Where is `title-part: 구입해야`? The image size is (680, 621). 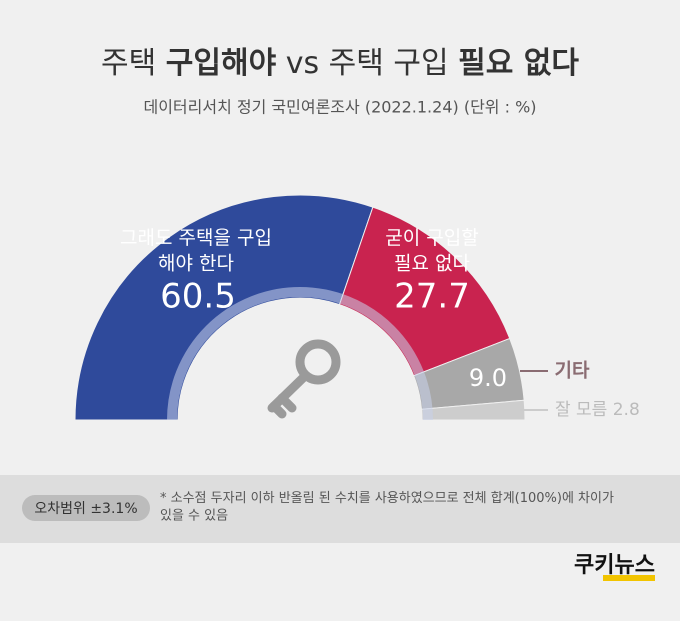 title-part: 구입해야 is located at coordinates (221, 63).